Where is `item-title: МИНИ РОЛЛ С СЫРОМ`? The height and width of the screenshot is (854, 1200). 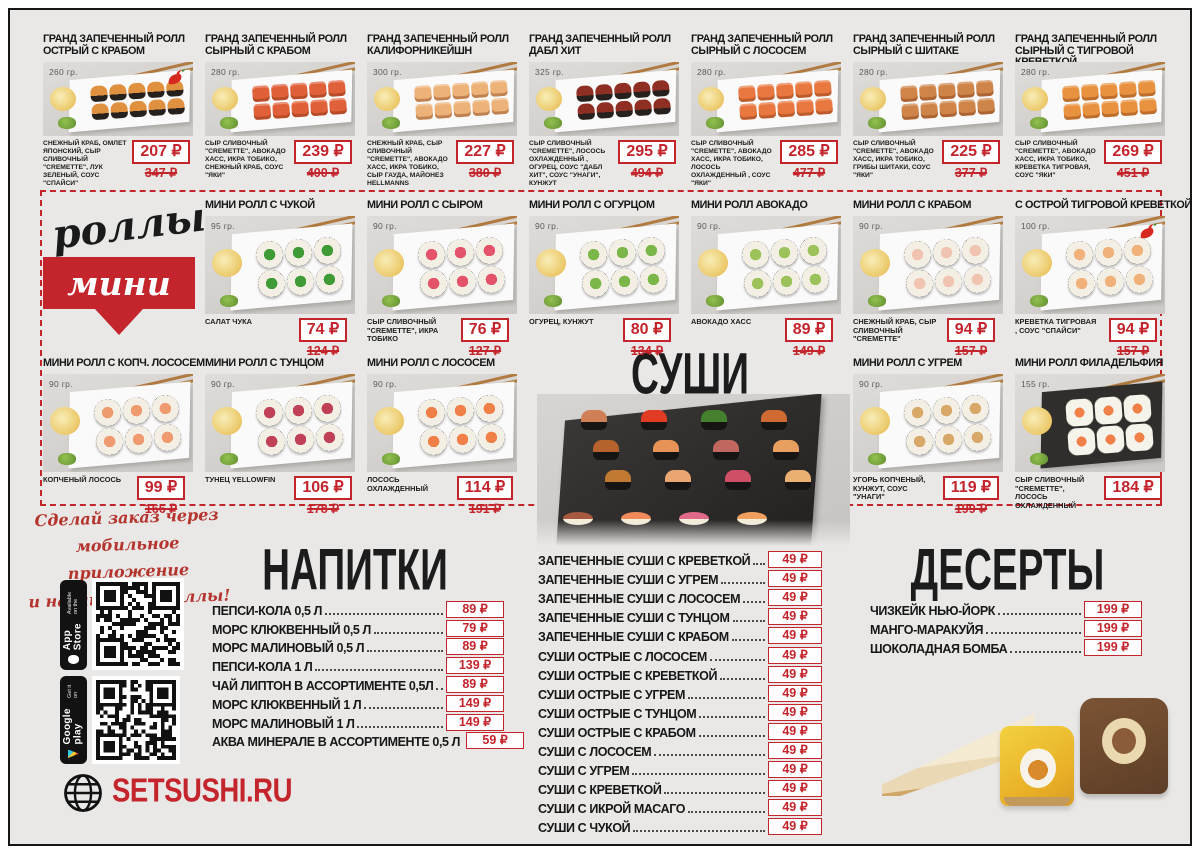 item-title: МИНИ РОЛЛ С СЫРОМ is located at coordinates (425, 205).